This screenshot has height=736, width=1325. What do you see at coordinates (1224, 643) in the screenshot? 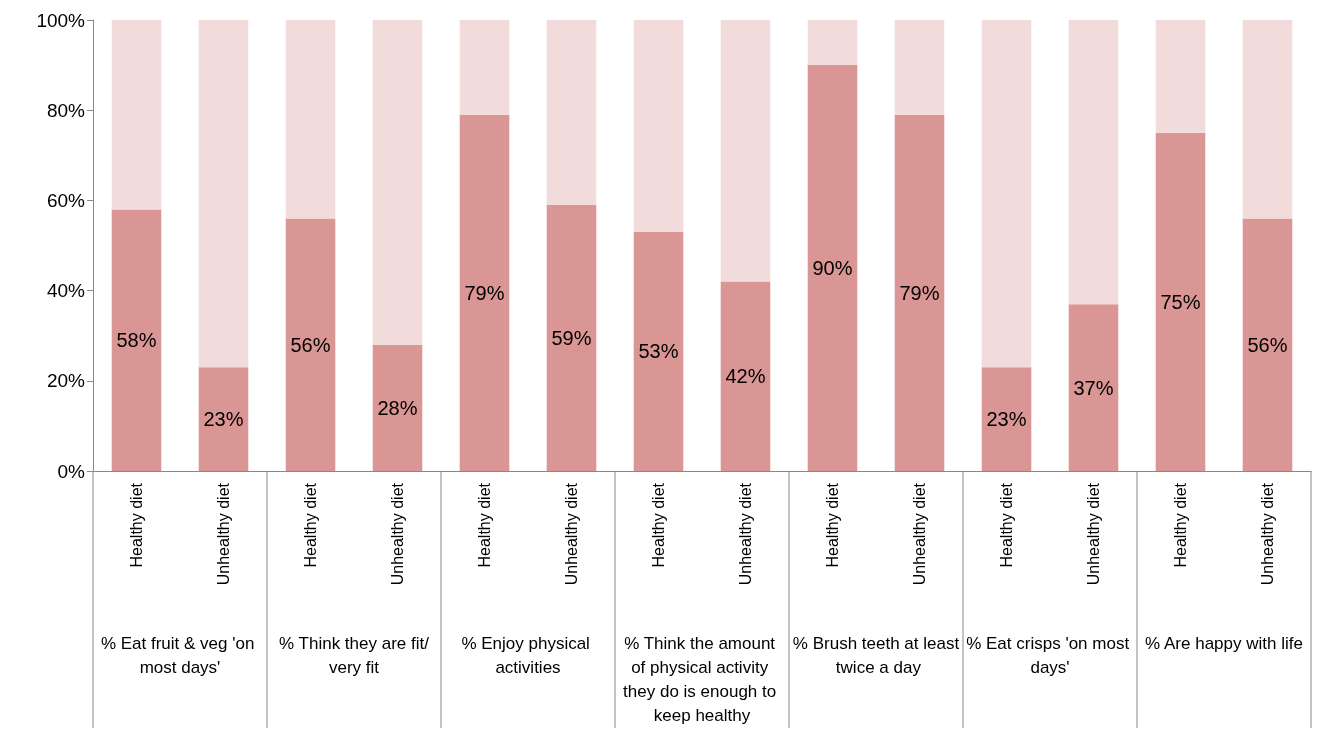
I see `text: % Are happy with life` at bounding box center [1224, 643].